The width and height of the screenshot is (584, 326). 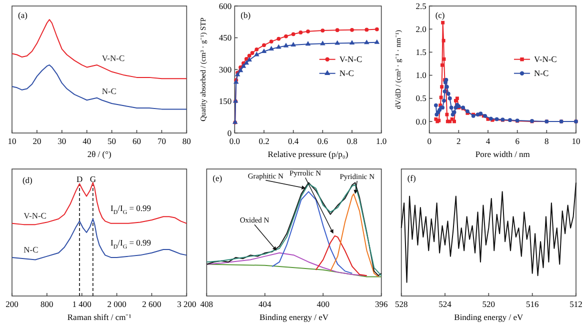 What do you see at coordinates (62, 141) in the screenshot?
I see `x-tick-label: 30` at bounding box center [62, 141].